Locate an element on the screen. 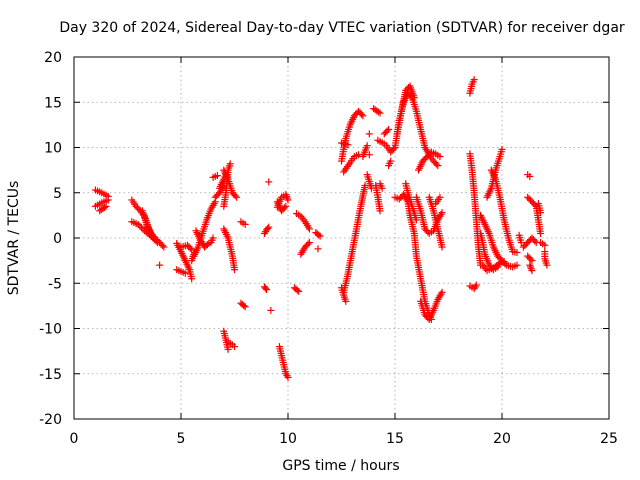 The width and height of the screenshot is (640, 480). y-tick-label: 10 is located at coordinates (53, 149).